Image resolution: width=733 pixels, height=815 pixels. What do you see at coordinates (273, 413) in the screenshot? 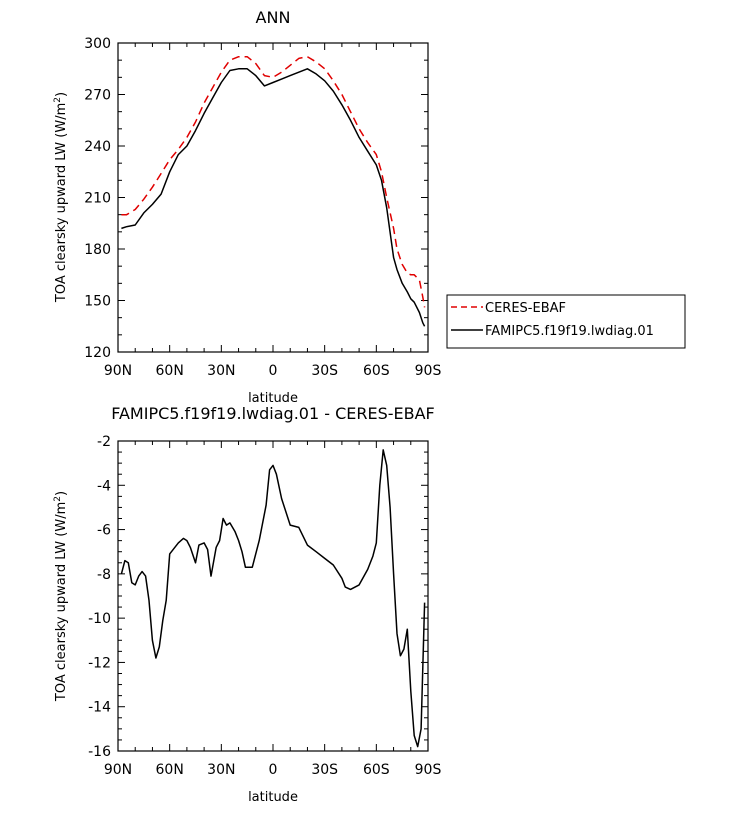
I see `bottom-chart-title: FAMIPC5.f19f19.lwdiag.01 - CERES-EBAF` at bounding box center [273, 413].